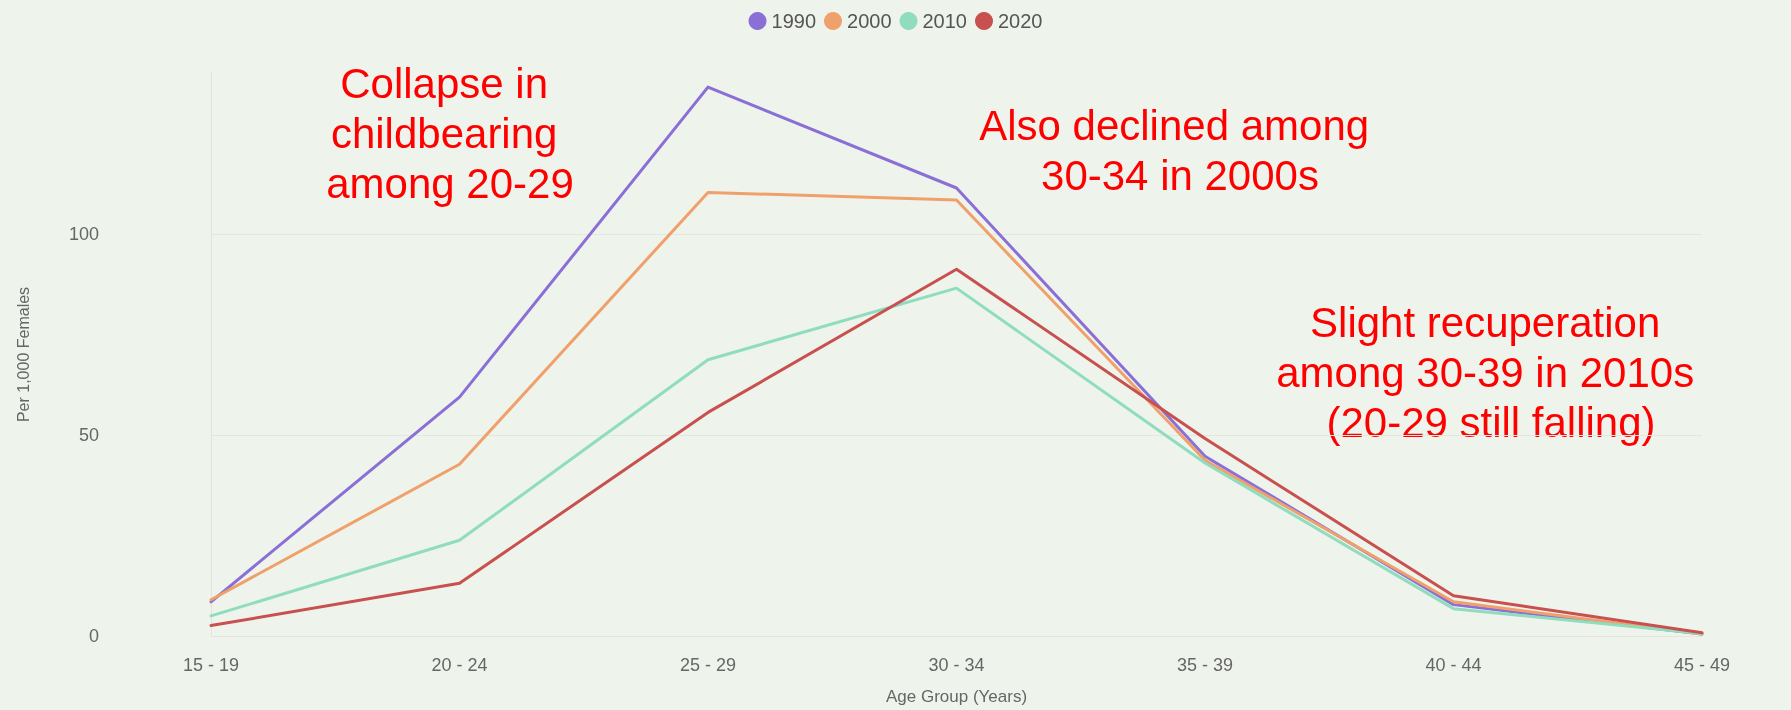 This screenshot has height=710, width=1791. What do you see at coordinates (1702, 665) in the screenshot?
I see `x-tick-label: 45 - 49` at bounding box center [1702, 665].